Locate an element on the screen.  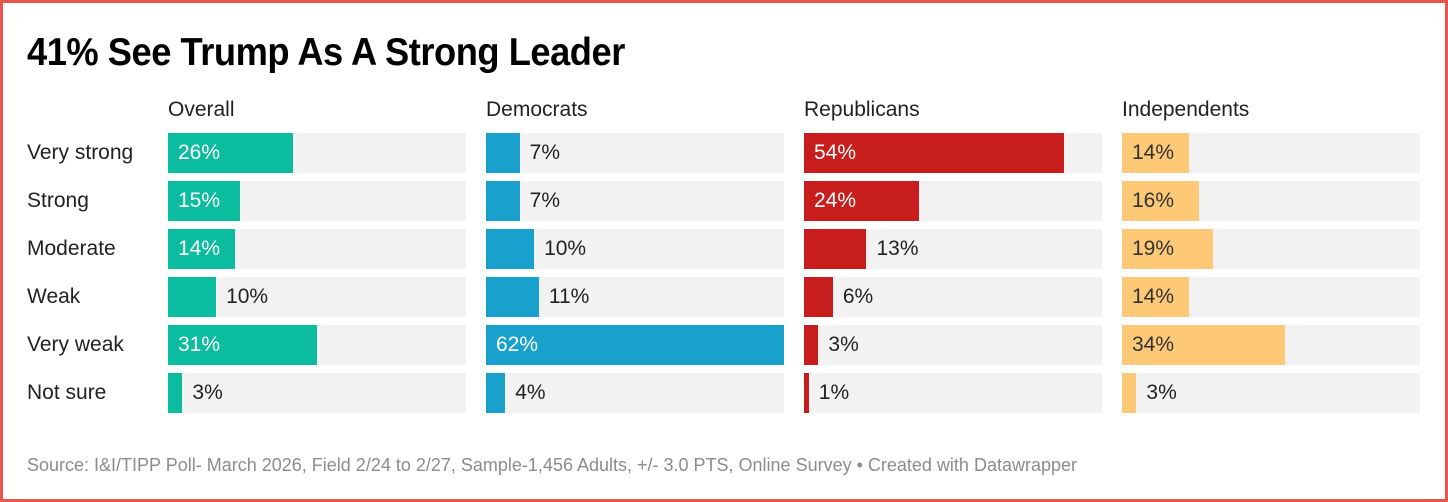
bar-value-label: 26% is located at coordinates (199, 152).